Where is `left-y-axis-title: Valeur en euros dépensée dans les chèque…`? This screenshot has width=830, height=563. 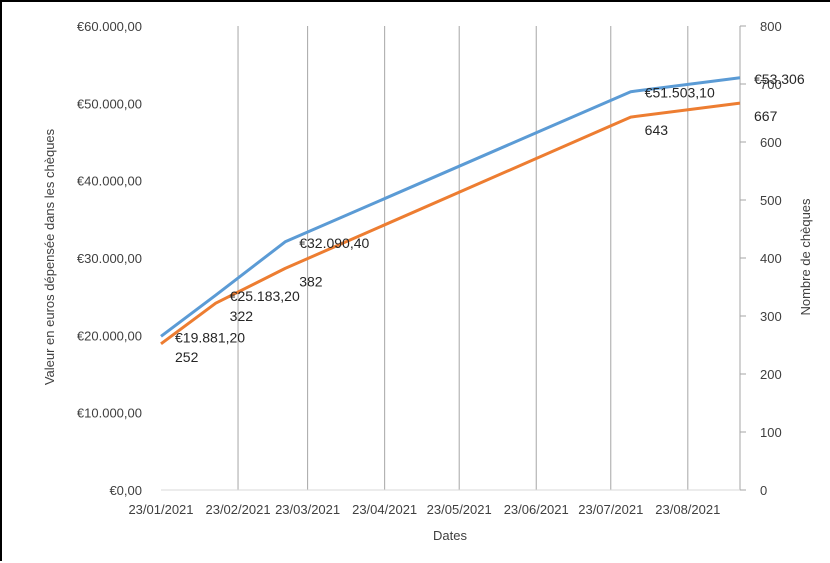
left-y-axis-title: Valeur en euros dépensée dans les chèque… is located at coordinates (49, 256).